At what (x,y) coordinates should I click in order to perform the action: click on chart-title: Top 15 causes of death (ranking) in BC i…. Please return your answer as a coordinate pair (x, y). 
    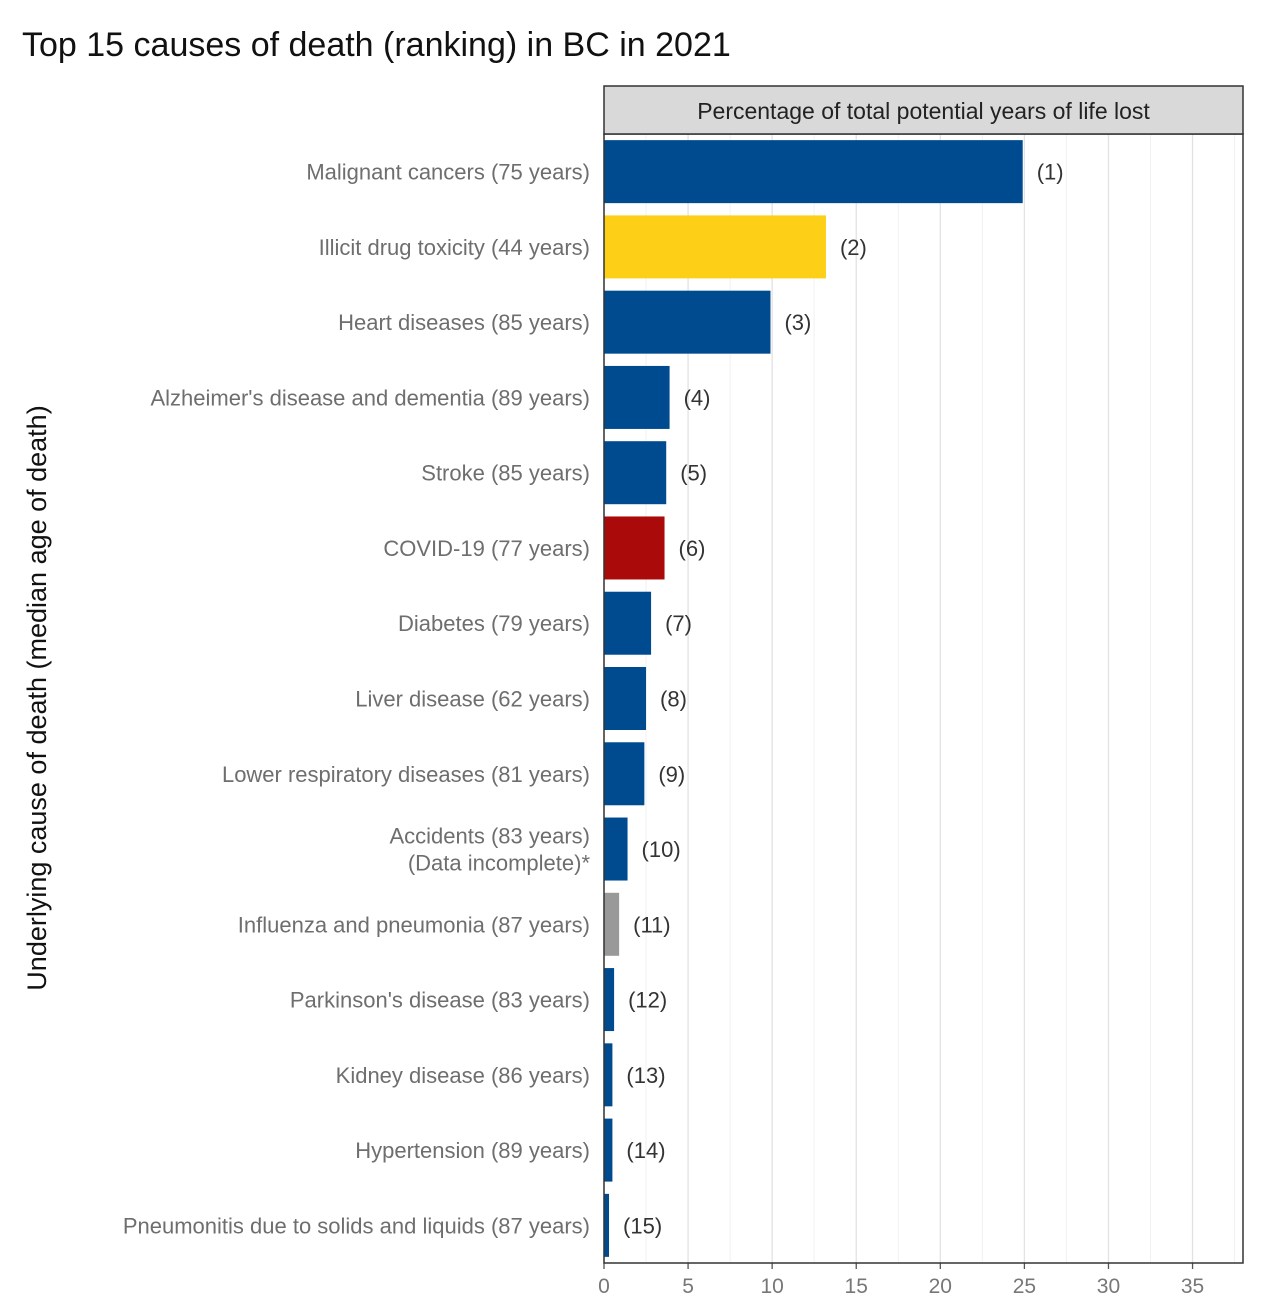
    Looking at the image, I should click on (376, 45).